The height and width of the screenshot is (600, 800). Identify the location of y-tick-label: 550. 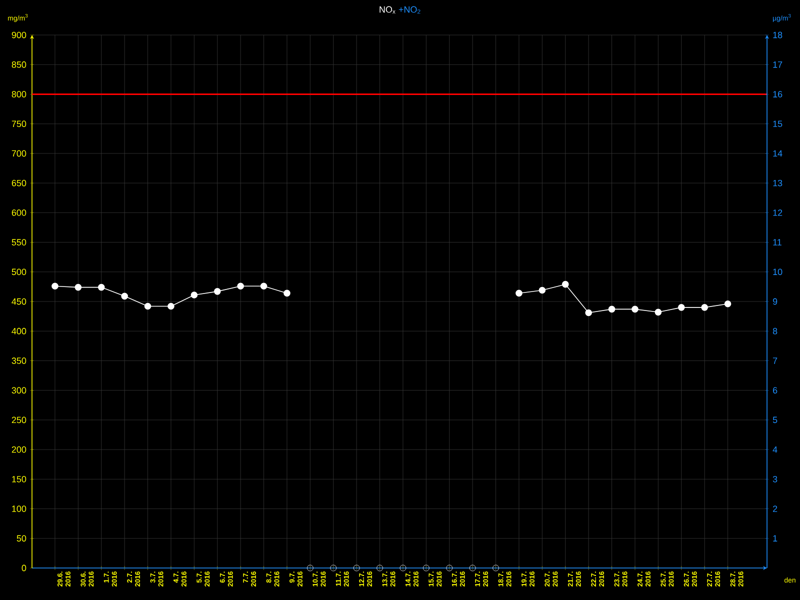
(19, 242).